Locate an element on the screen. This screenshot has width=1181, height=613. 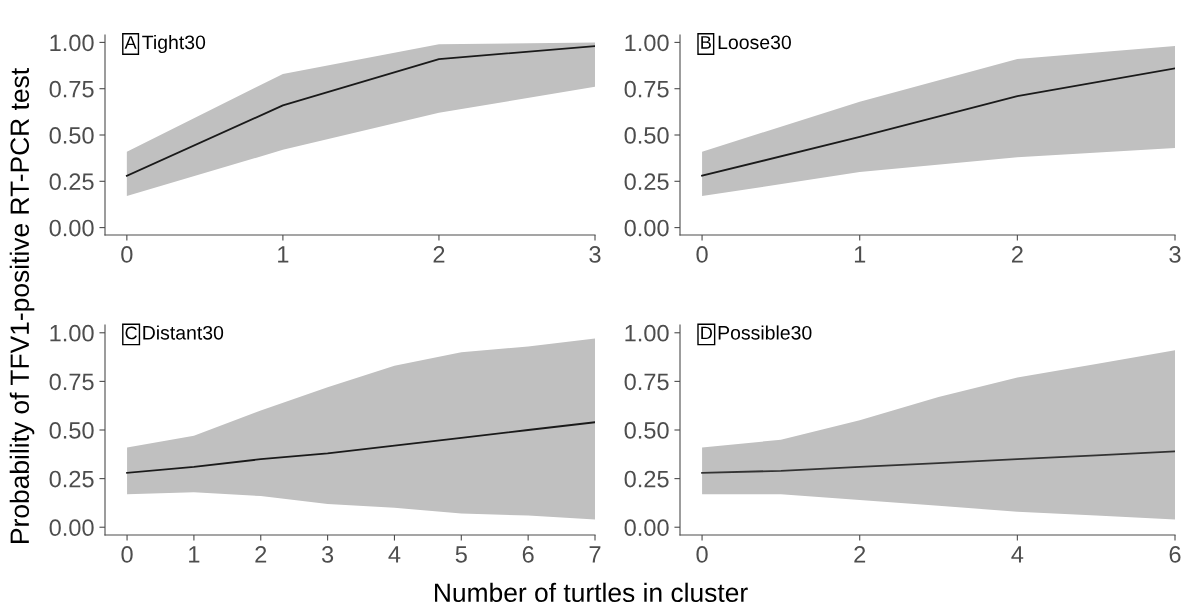
annotation: C is located at coordinates (131, 333).